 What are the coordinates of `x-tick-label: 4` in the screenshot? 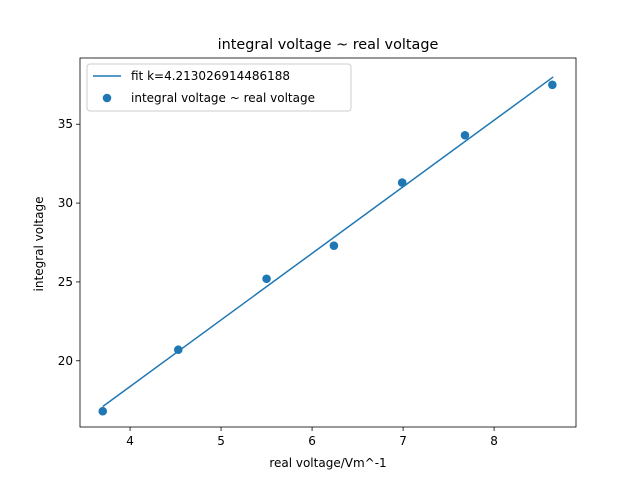 It's located at (130, 441).